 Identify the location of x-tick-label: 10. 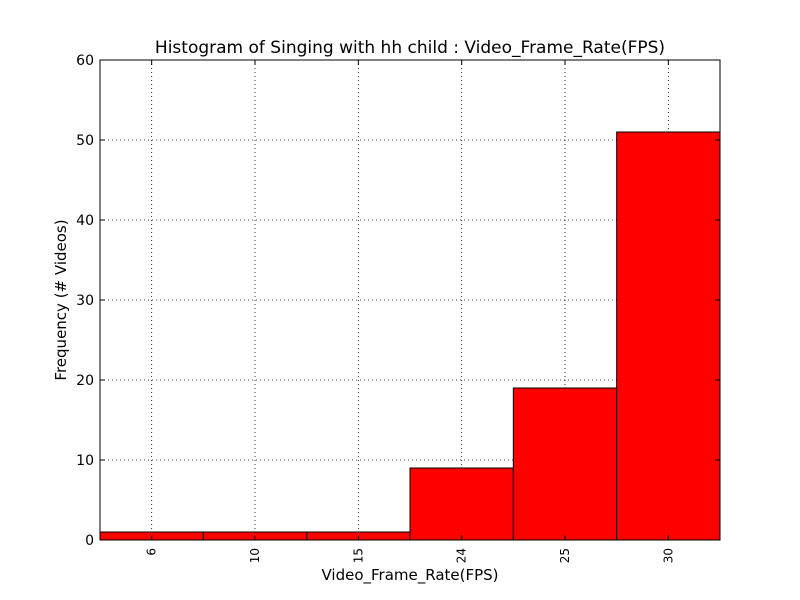
(255, 555).